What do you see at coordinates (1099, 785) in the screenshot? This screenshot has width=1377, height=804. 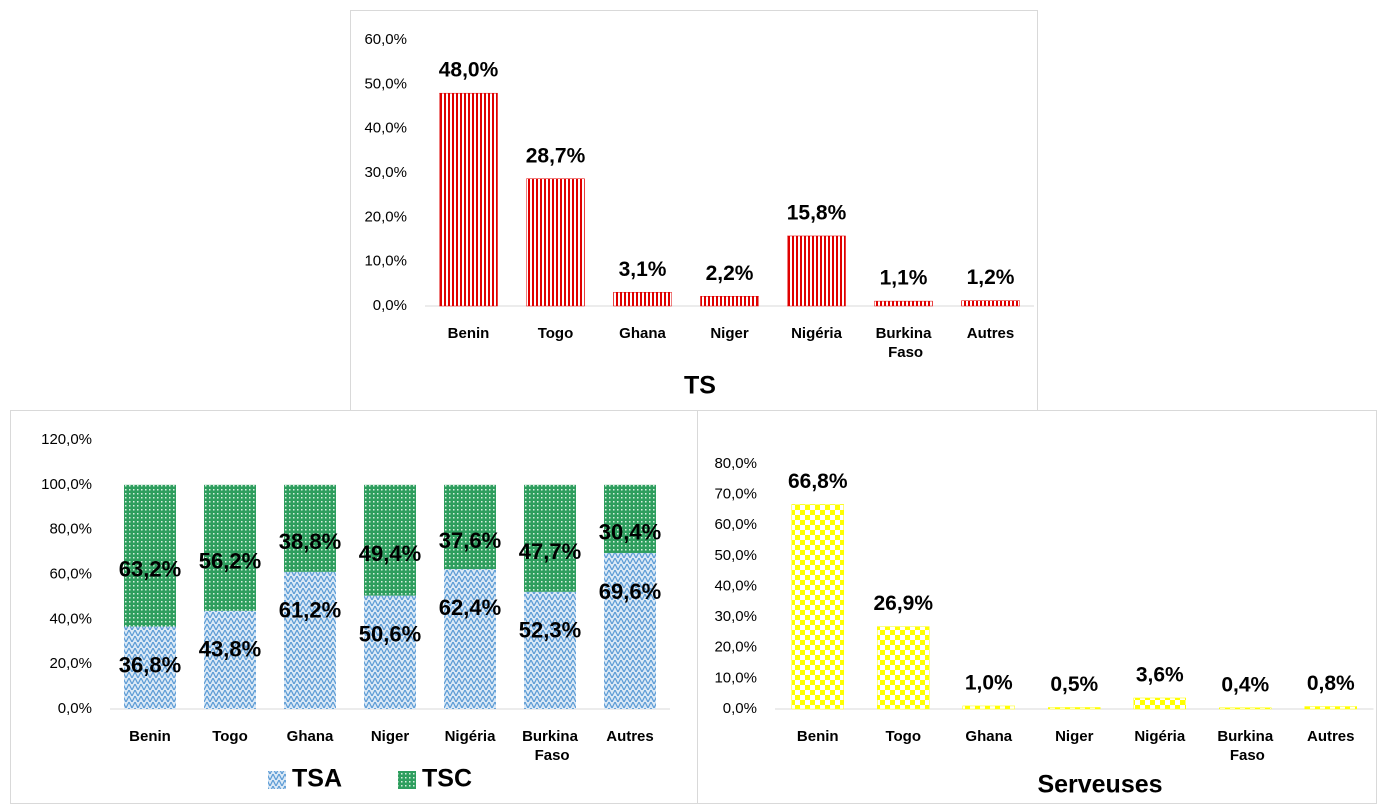 I see `chart-title: Serveuses` at bounding box center [1099, 785].